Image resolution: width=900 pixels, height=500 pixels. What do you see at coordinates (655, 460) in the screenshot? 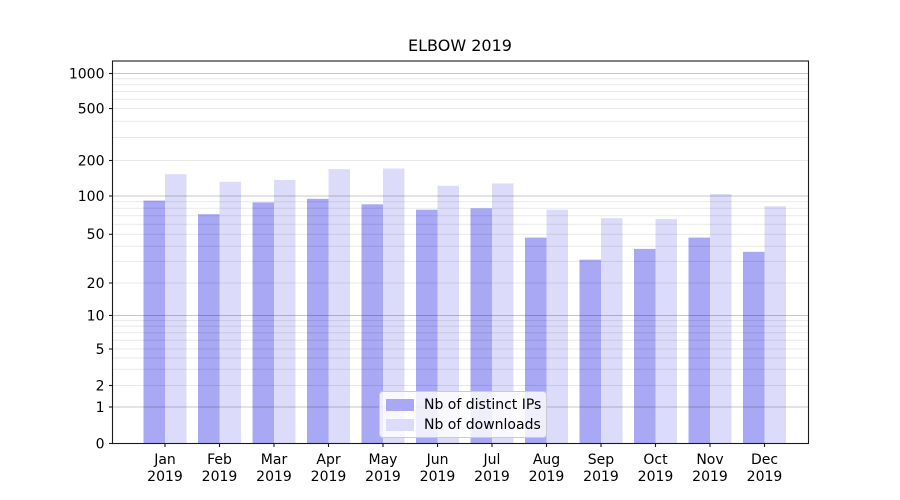
I see `x-tick-label-month: Oct` at bounding box center [655, 460].